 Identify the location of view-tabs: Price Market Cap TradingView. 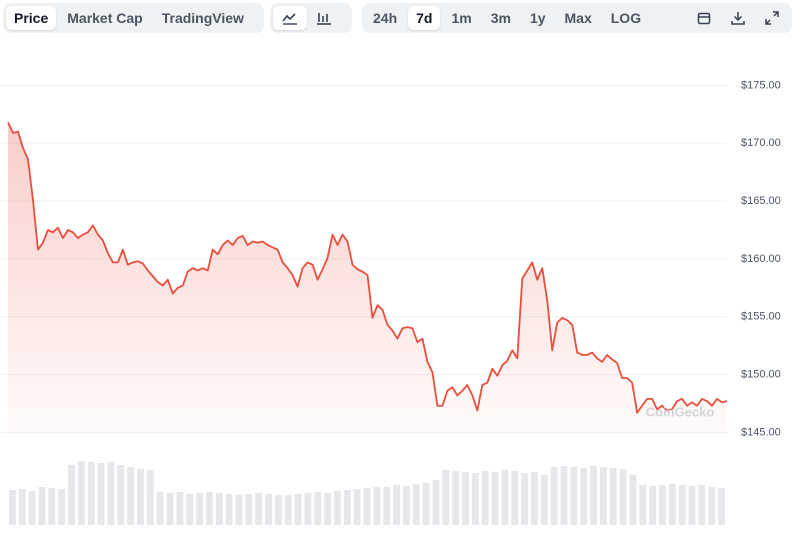
(133, 18).